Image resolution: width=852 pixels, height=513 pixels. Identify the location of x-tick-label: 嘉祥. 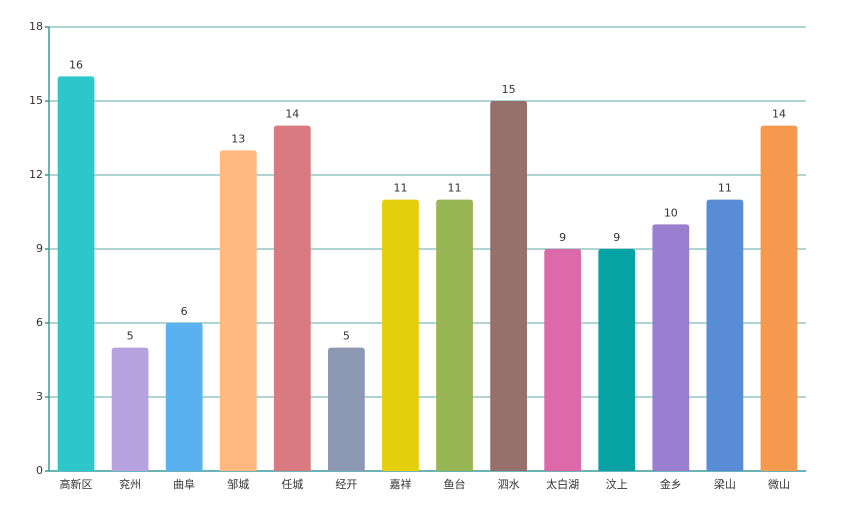
(400, 484).